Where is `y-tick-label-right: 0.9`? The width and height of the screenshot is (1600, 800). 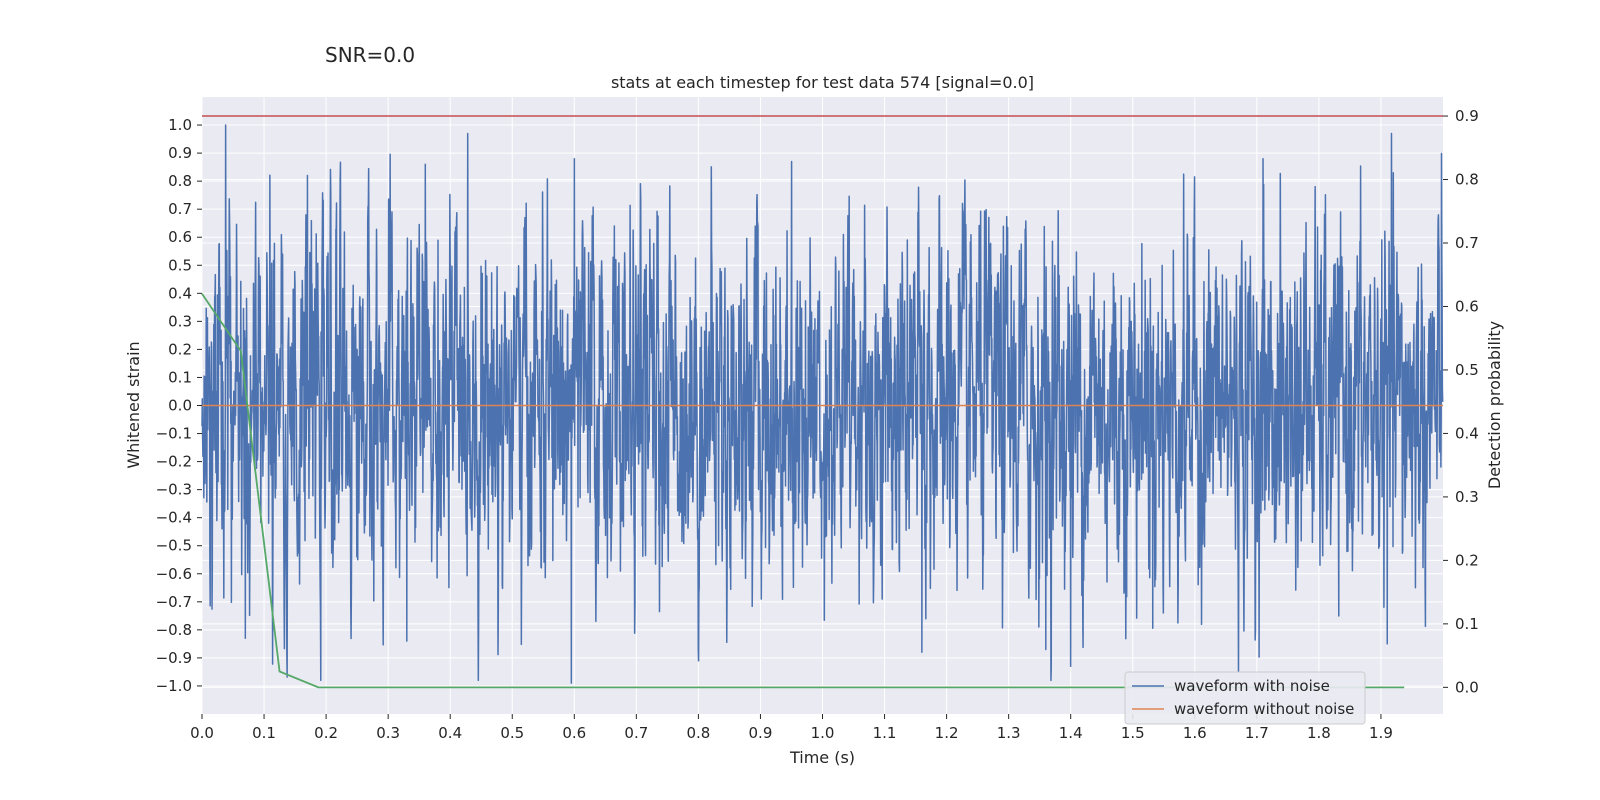
y-tick-label-right: 0.9 is located at coordinates (1467, 116).